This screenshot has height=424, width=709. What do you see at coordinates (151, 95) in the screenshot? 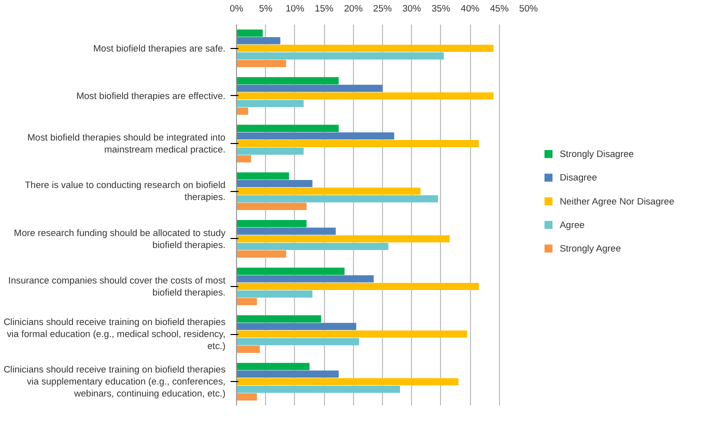
I see `y-tick-label: Most biofield therapies are effective.` at bounding box center [151, 95].